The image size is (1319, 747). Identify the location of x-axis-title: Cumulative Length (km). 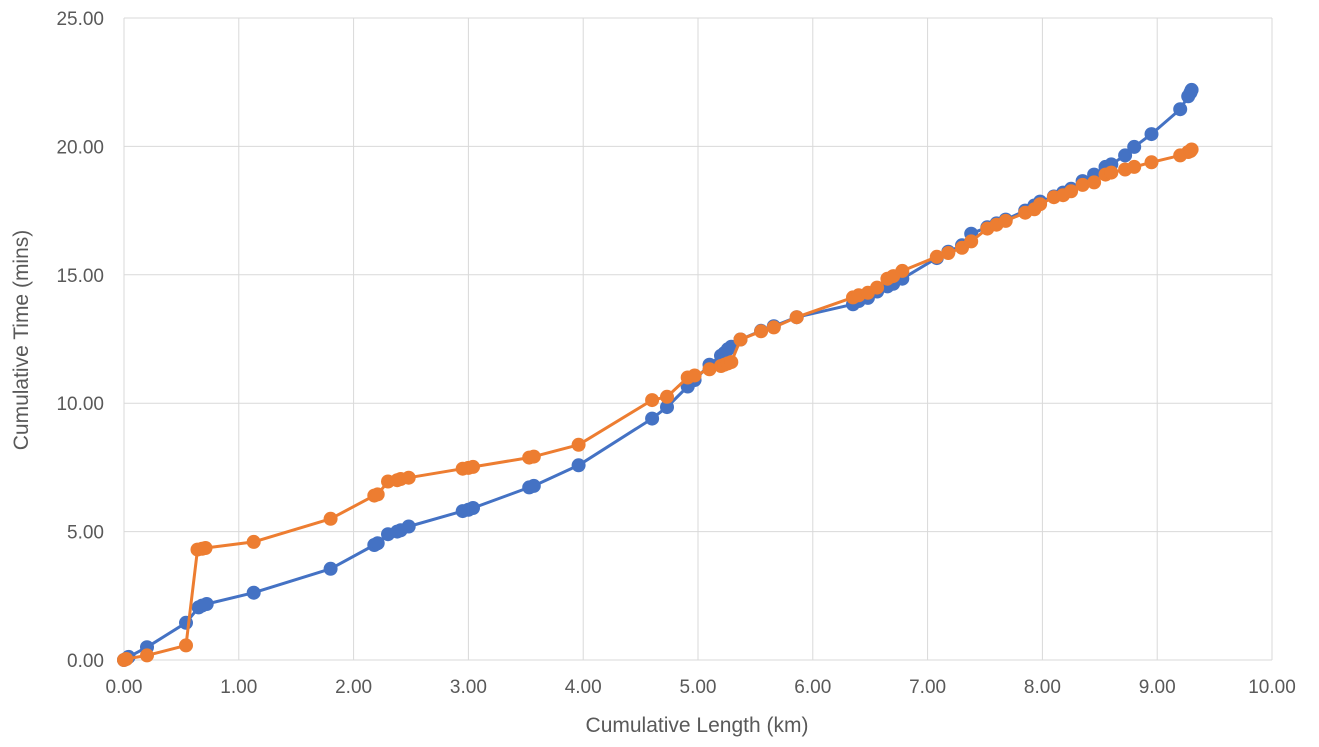
(697, 725).